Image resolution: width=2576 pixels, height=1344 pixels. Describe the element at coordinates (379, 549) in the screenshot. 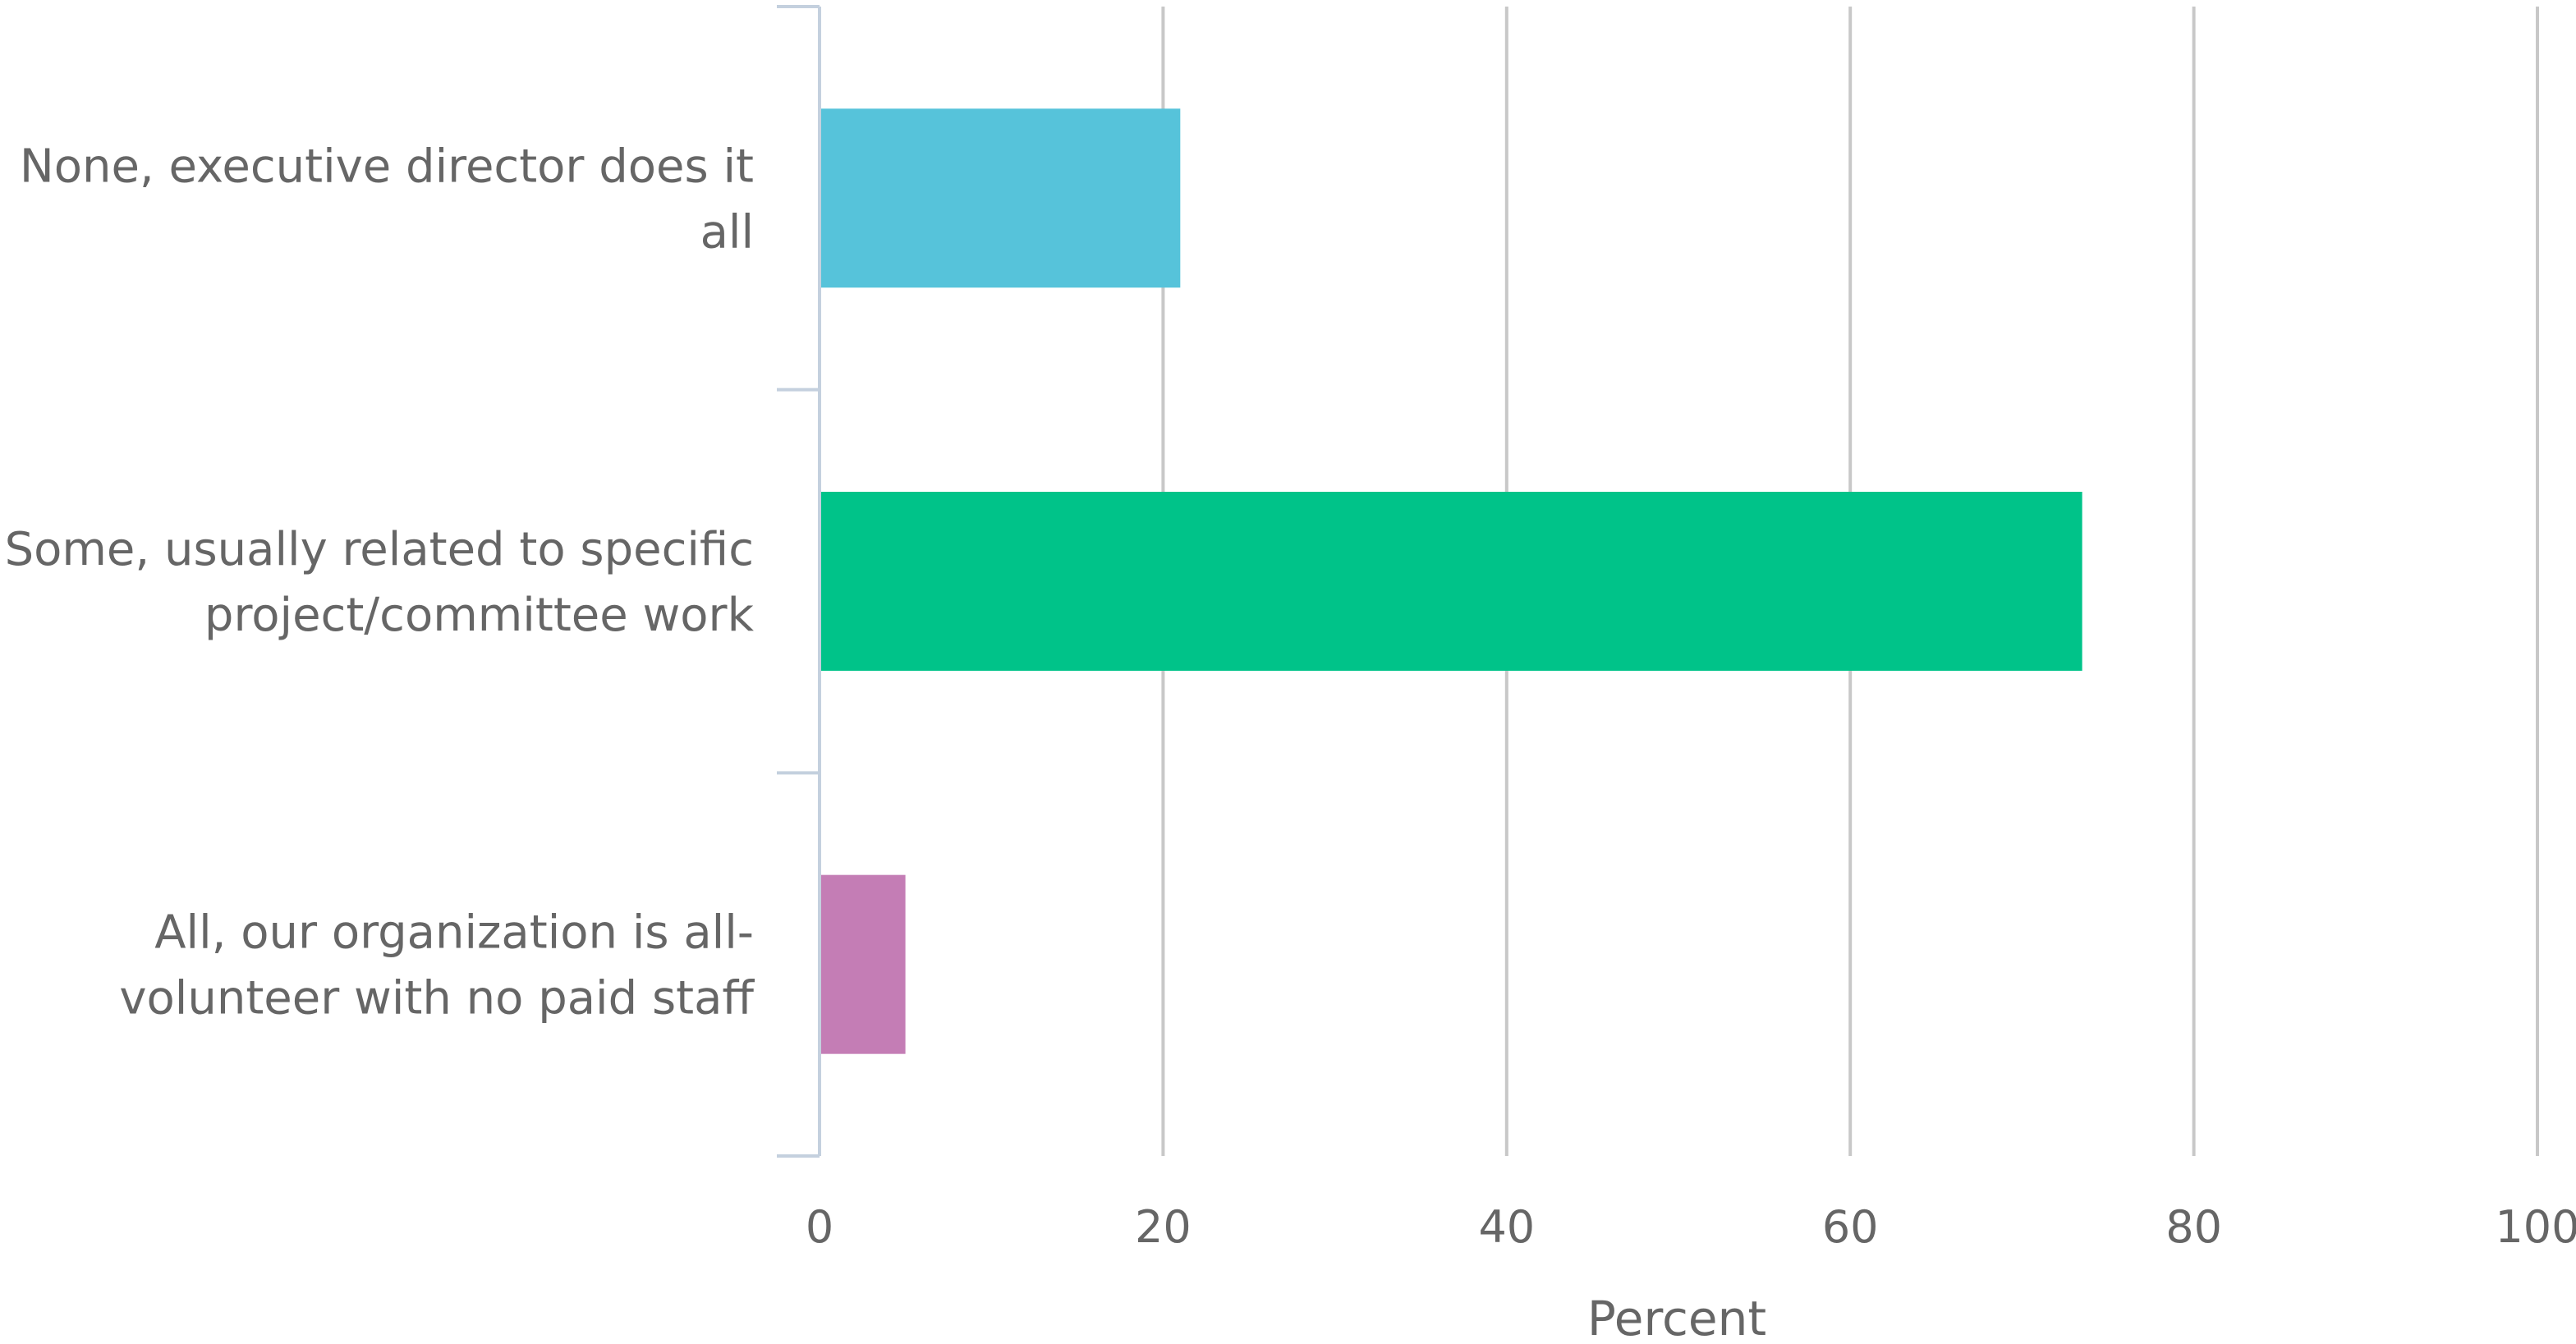

I see `category-label: Some, usually related to specific` at that location.